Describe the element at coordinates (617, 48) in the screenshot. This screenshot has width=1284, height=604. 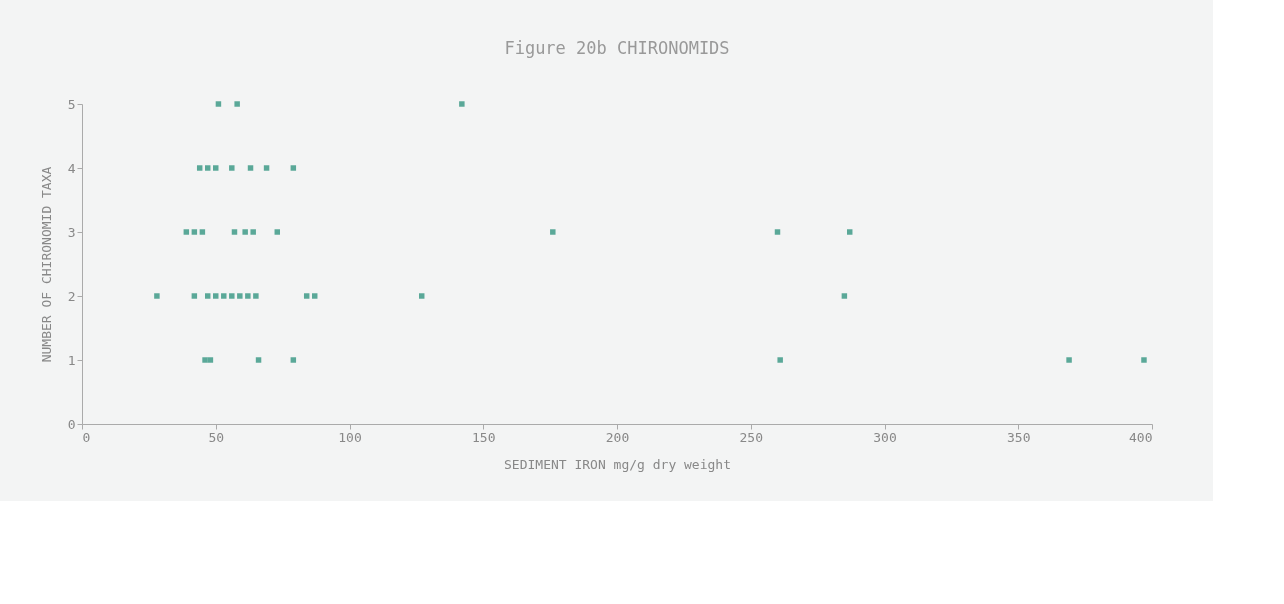
I see `chart-title: Figure 20b CHIRONOMIDS` at that location.